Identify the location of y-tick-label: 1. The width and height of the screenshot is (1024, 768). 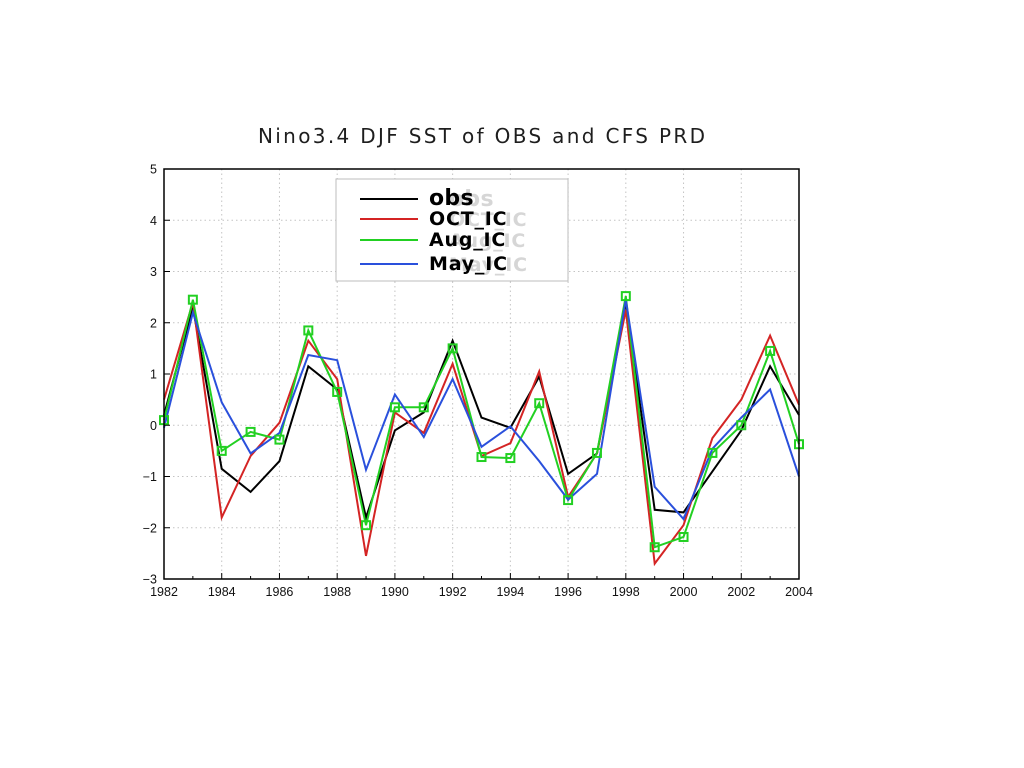
(153, 375).